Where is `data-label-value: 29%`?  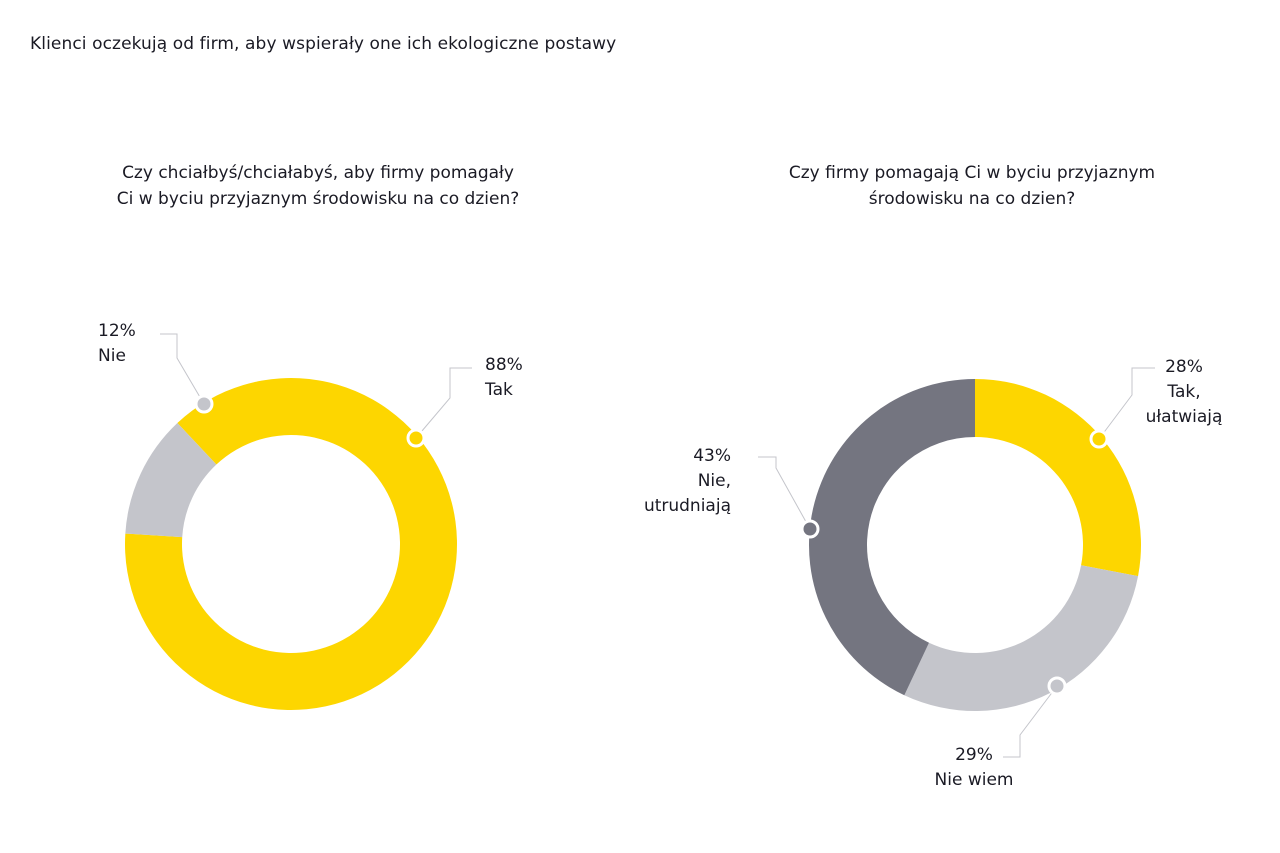
data-label-value: 29% is located at coordinates (974, 755).